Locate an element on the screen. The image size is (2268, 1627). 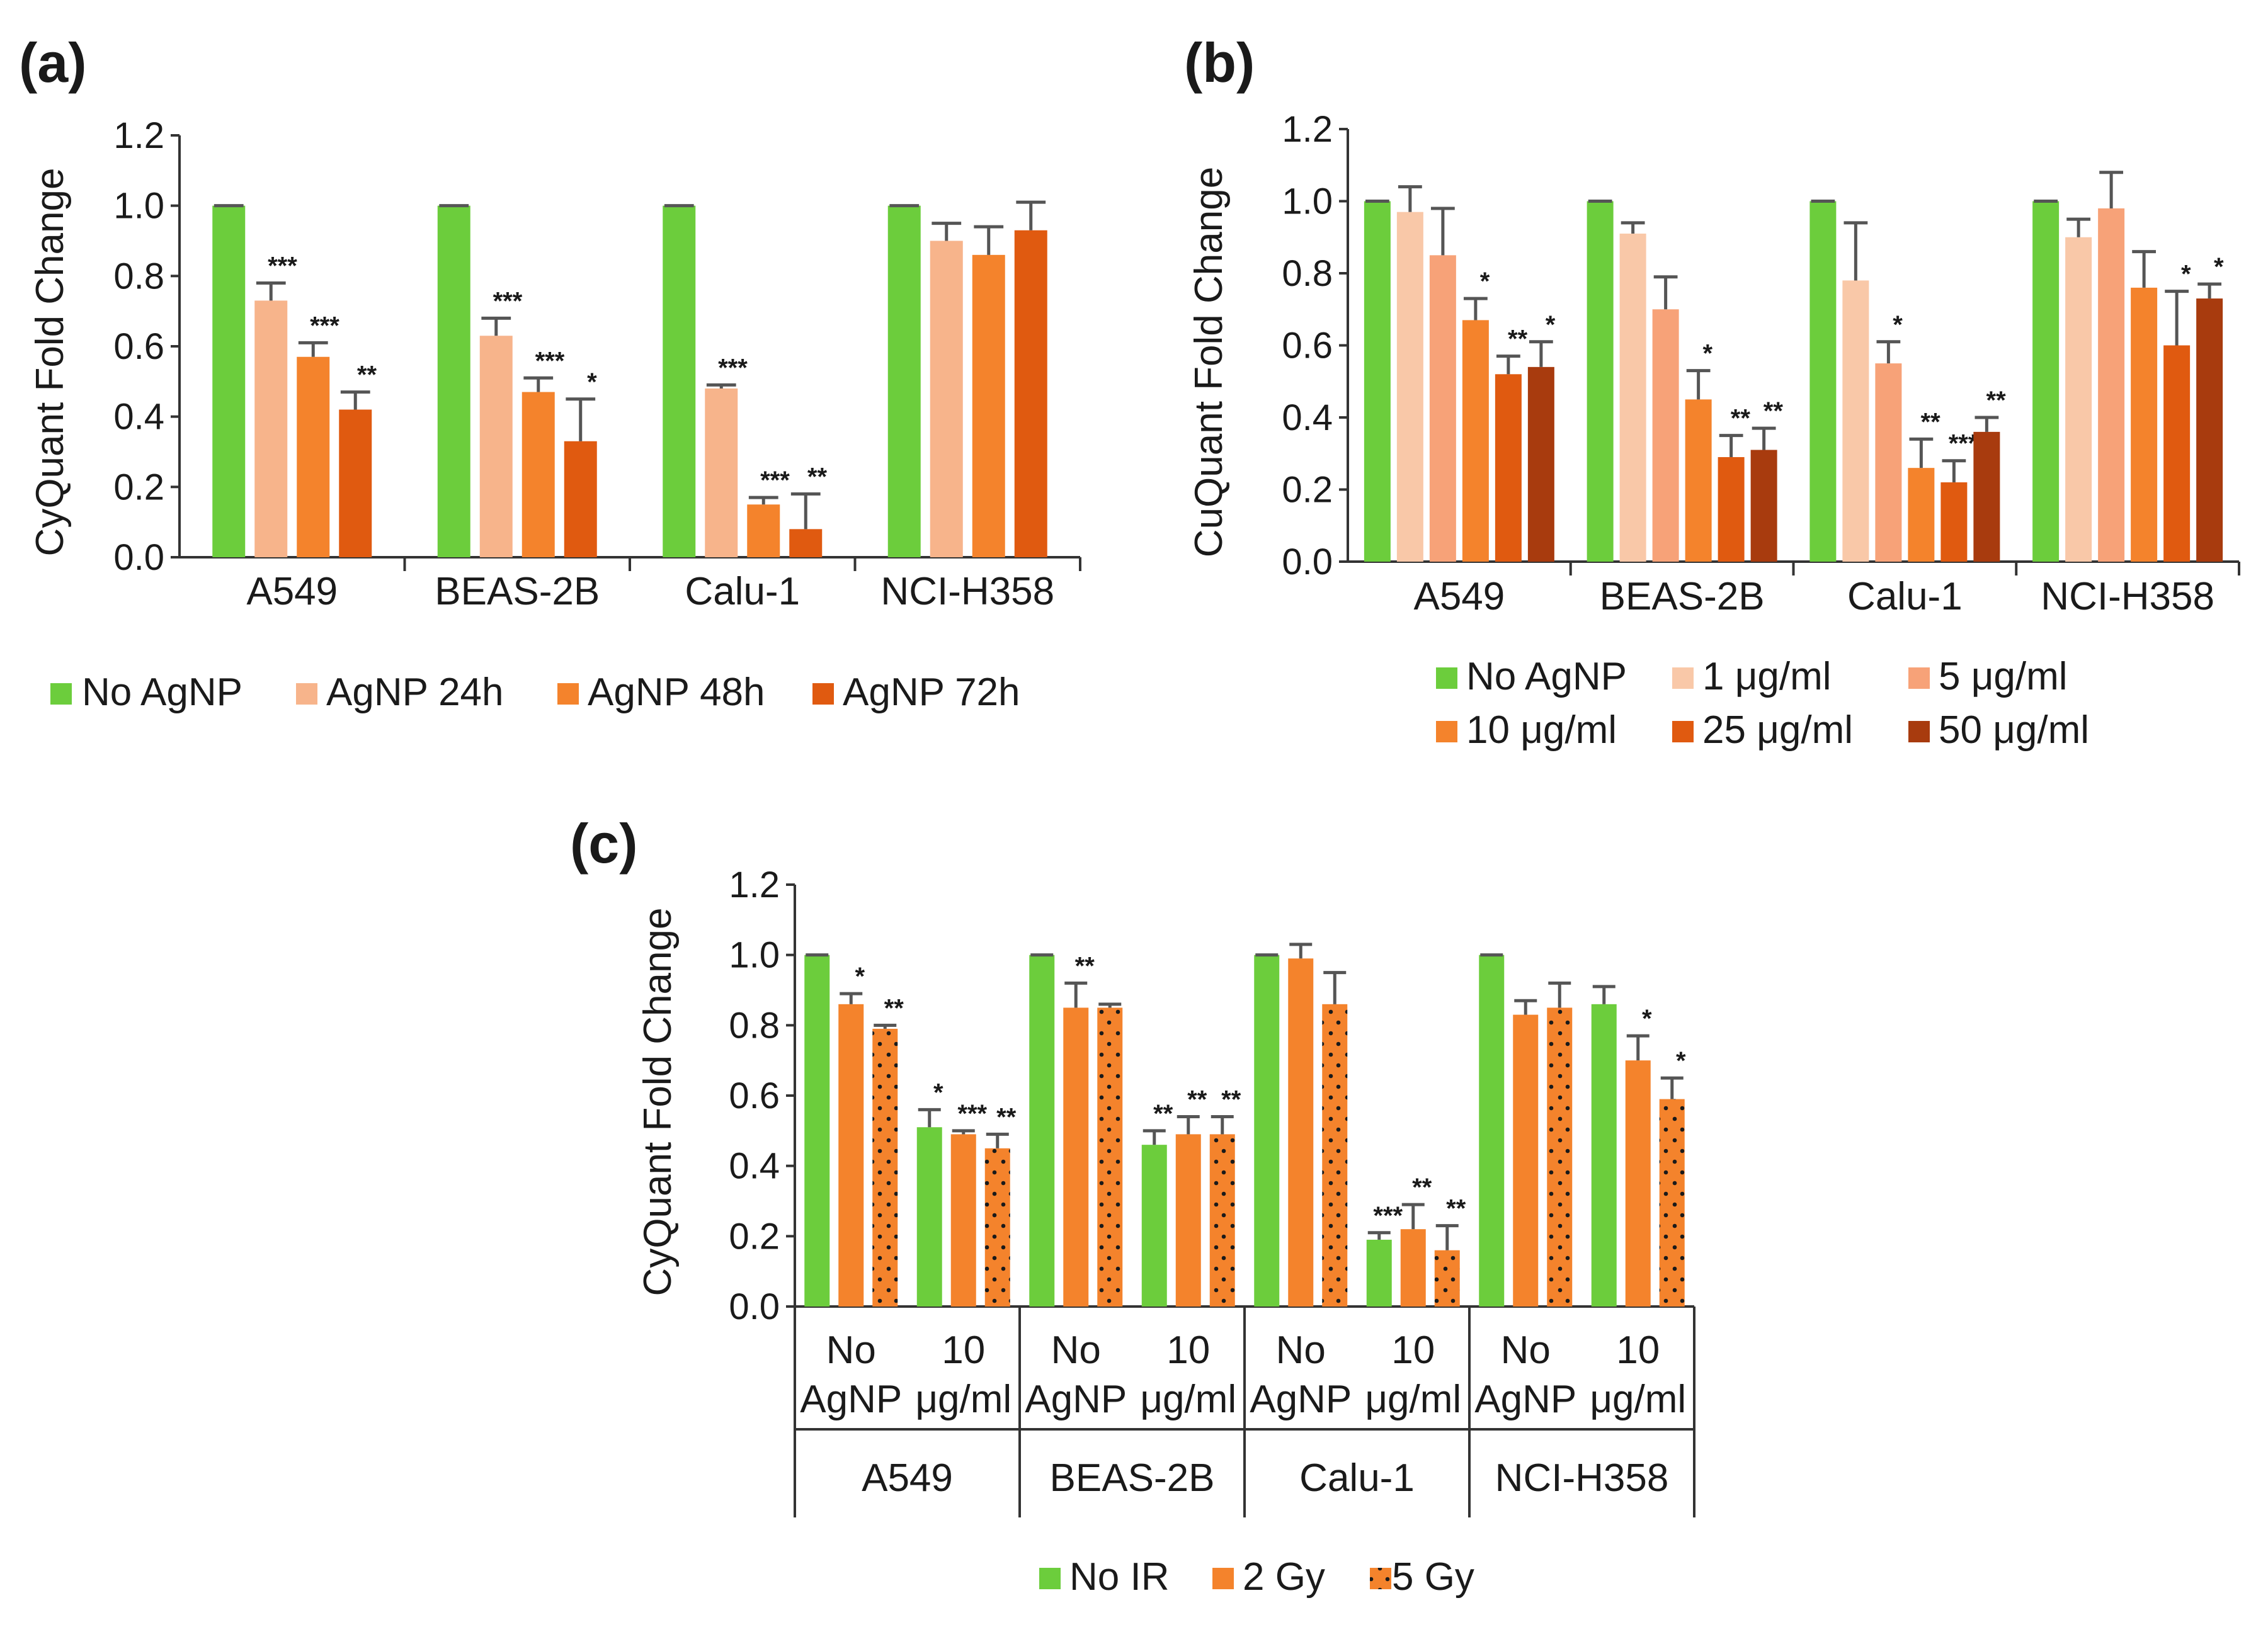
bar-calu-1-no-agnp-no-ir is located at coordinates (1267, 1131).